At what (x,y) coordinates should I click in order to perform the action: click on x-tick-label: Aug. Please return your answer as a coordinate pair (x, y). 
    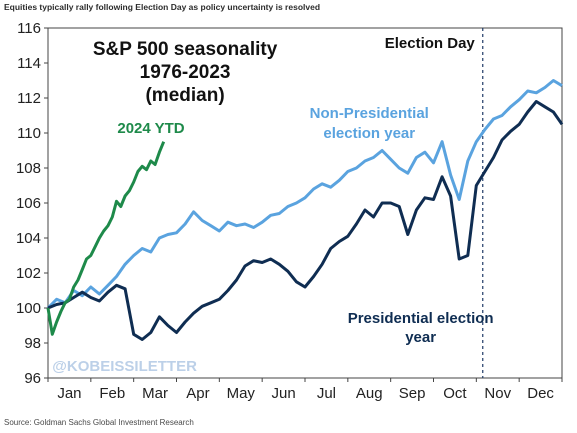
    Looking at the image, I should click on (369, 393).